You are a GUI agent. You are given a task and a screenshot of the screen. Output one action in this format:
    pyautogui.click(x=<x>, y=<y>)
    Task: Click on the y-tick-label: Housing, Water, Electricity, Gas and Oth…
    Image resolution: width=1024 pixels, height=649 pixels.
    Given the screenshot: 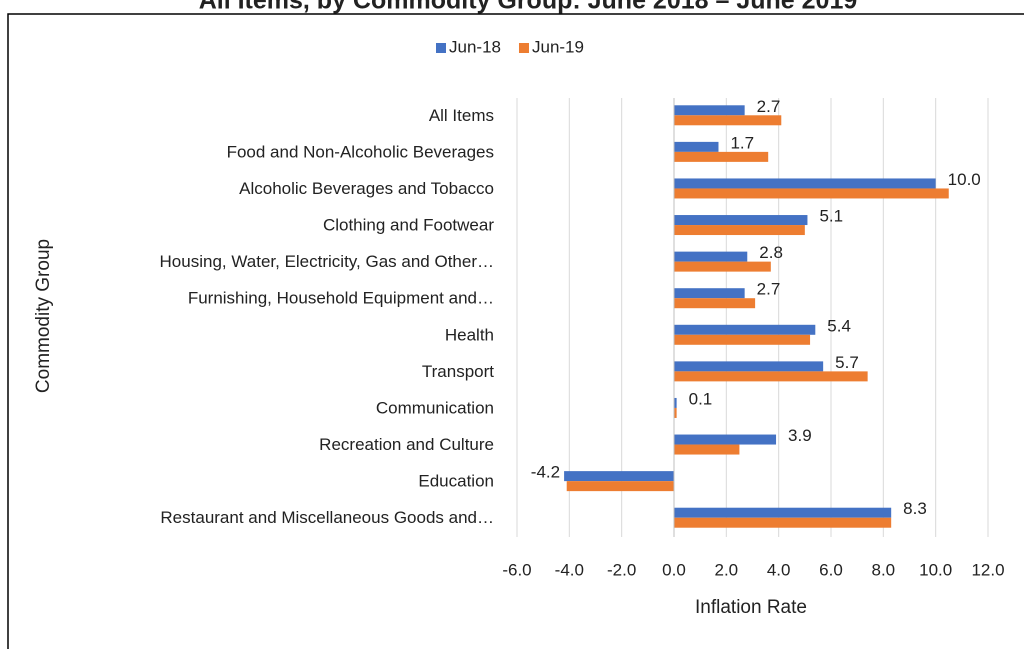 What is the action you would take?
    pyautogui.click(x=327, y=261)
    